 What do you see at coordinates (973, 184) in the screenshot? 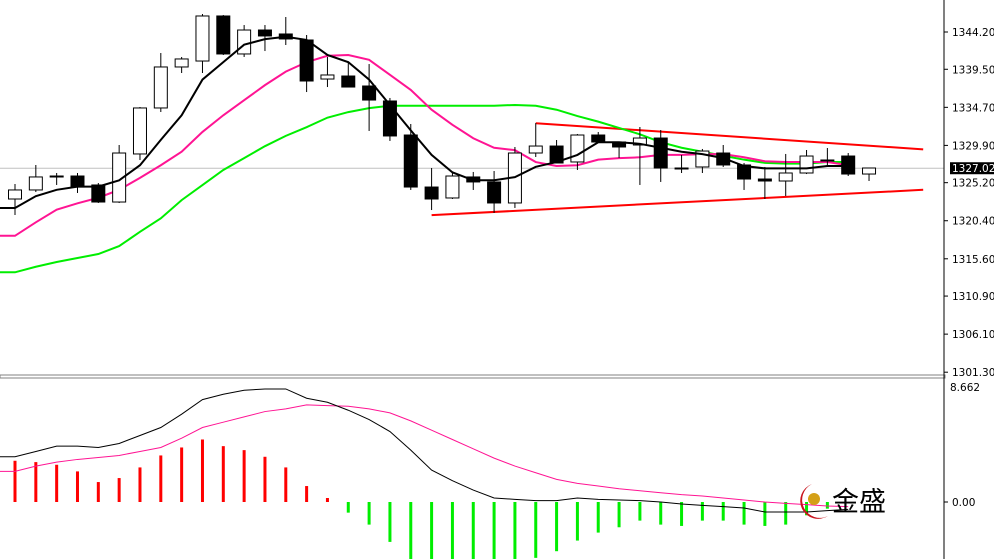
I see `y-tick-label: 1325.20` at bounding box center [973, 184].